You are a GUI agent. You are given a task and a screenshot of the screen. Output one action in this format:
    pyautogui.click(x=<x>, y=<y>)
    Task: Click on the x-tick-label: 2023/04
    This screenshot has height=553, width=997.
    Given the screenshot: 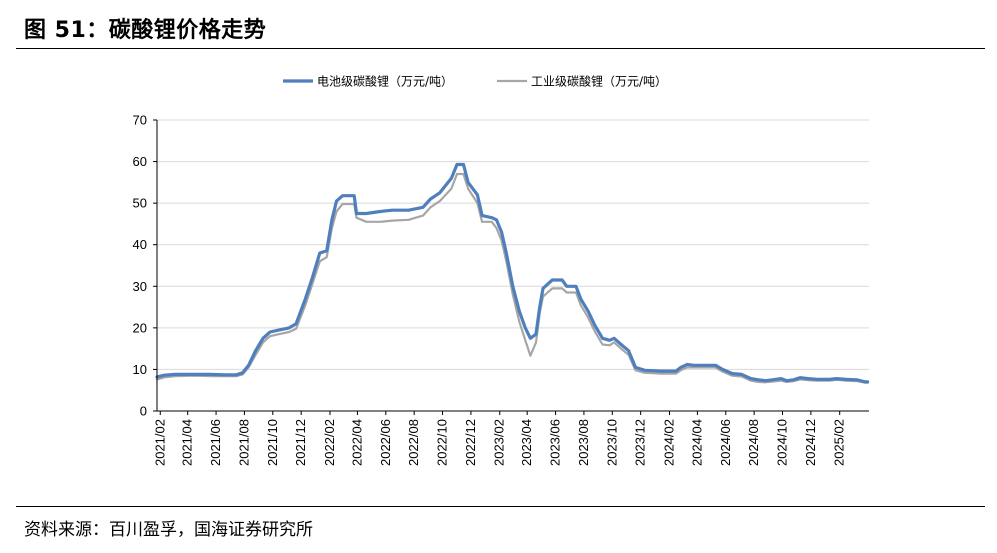 What is the action you would take?
    pyautogui.click(x=526, y=442)
    